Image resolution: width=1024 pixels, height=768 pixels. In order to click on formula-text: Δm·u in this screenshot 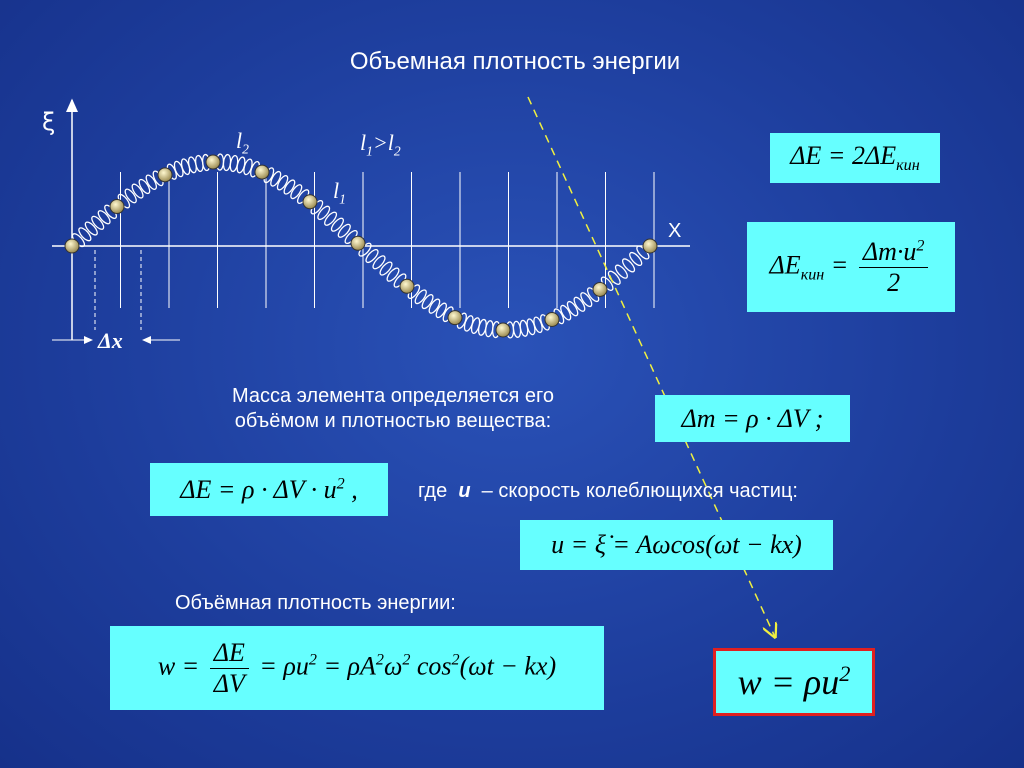, I will do `click(889, 251)`.